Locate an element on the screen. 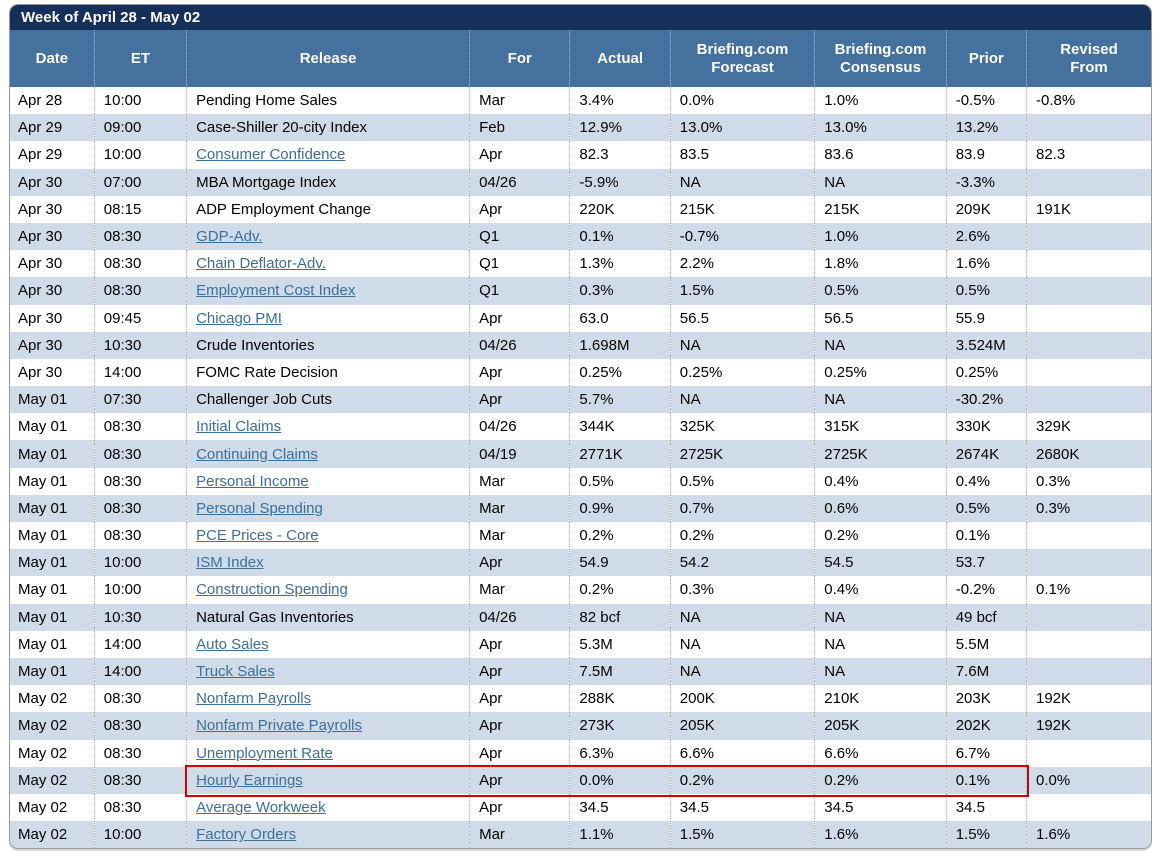 The width and height of the screenshot is (1164, 867). cell-release: Unemployment Rate is located at coordinates (328, 753).